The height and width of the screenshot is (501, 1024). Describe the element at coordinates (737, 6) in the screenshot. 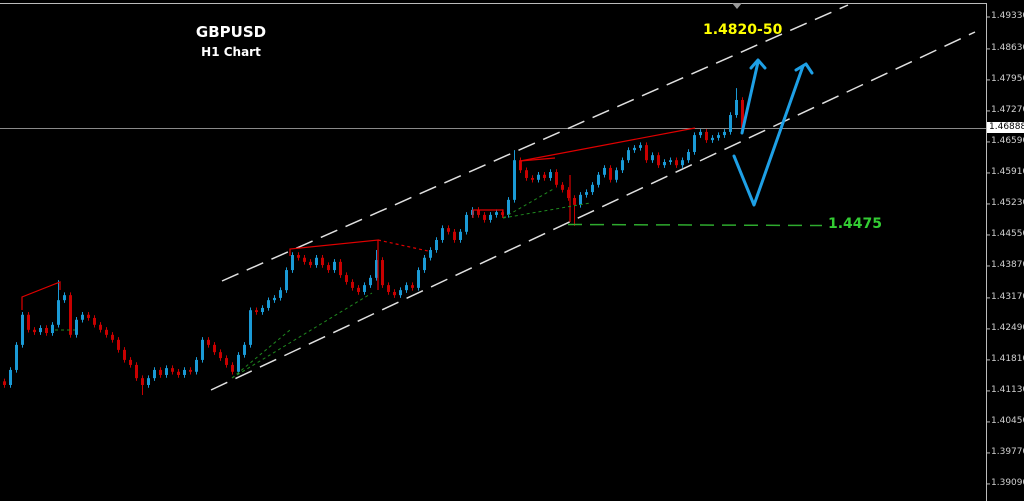

I see `chart-shift-marker-icon` at that location.